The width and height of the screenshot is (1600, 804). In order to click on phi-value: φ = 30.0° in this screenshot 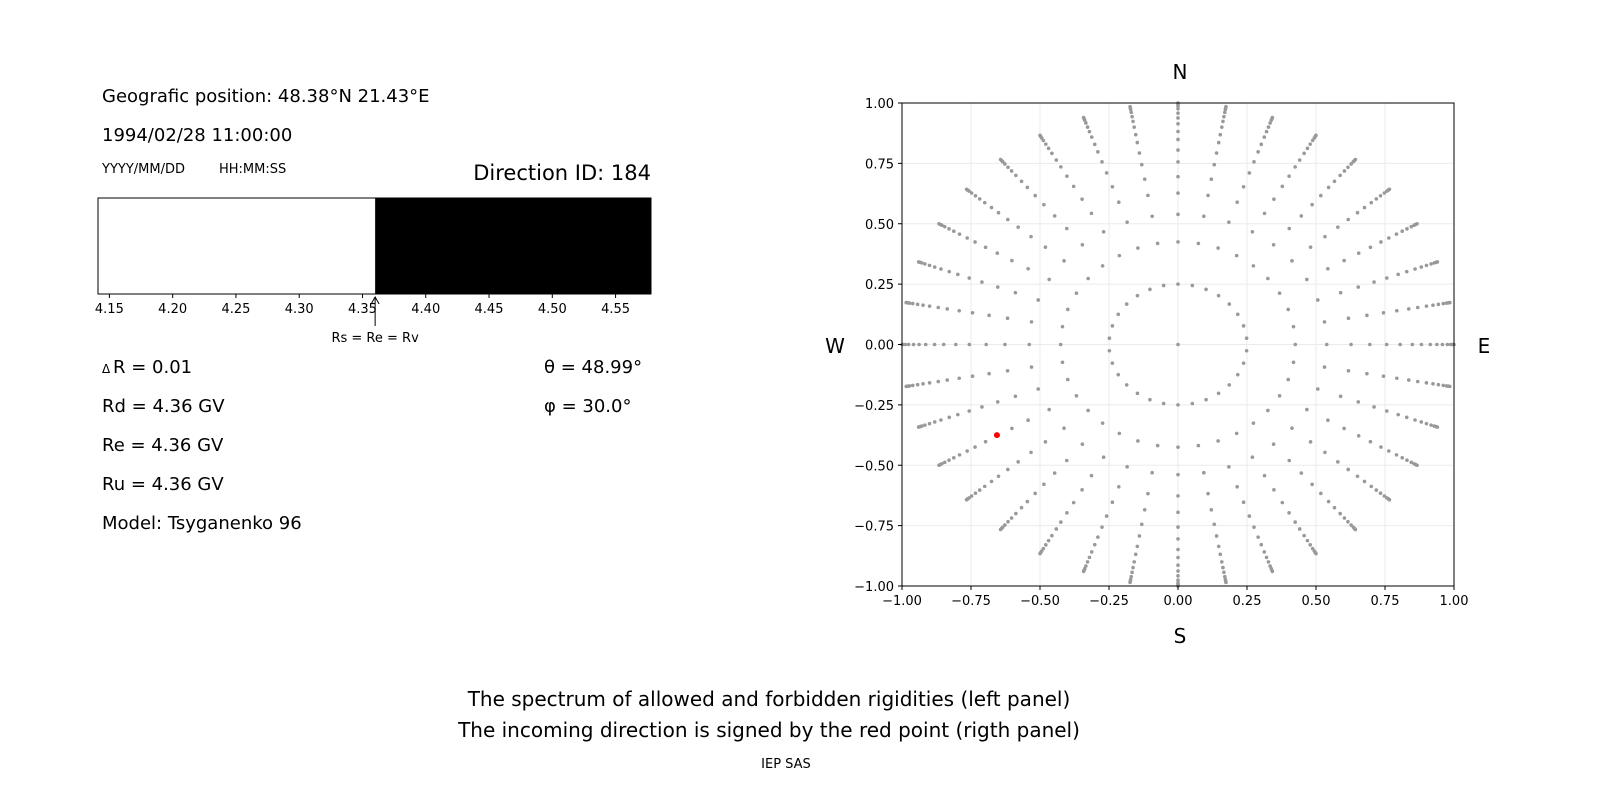, I will do `click(587, 406)`.